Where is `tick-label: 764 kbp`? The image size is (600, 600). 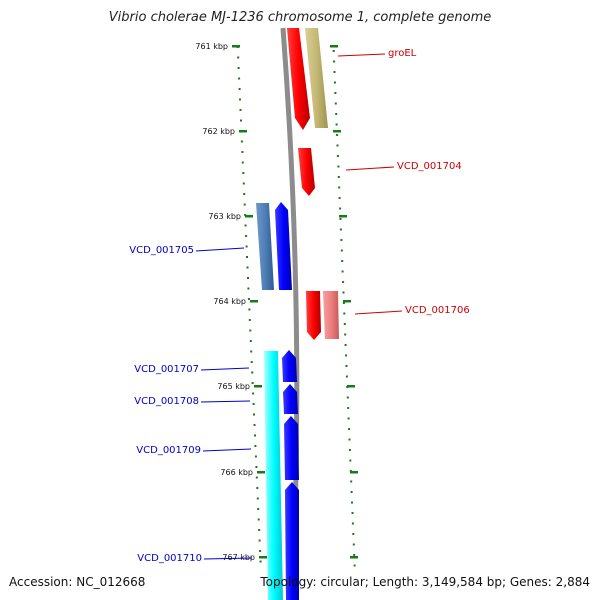 tick-label: 764 kbp is located at coordinates (229, 301).